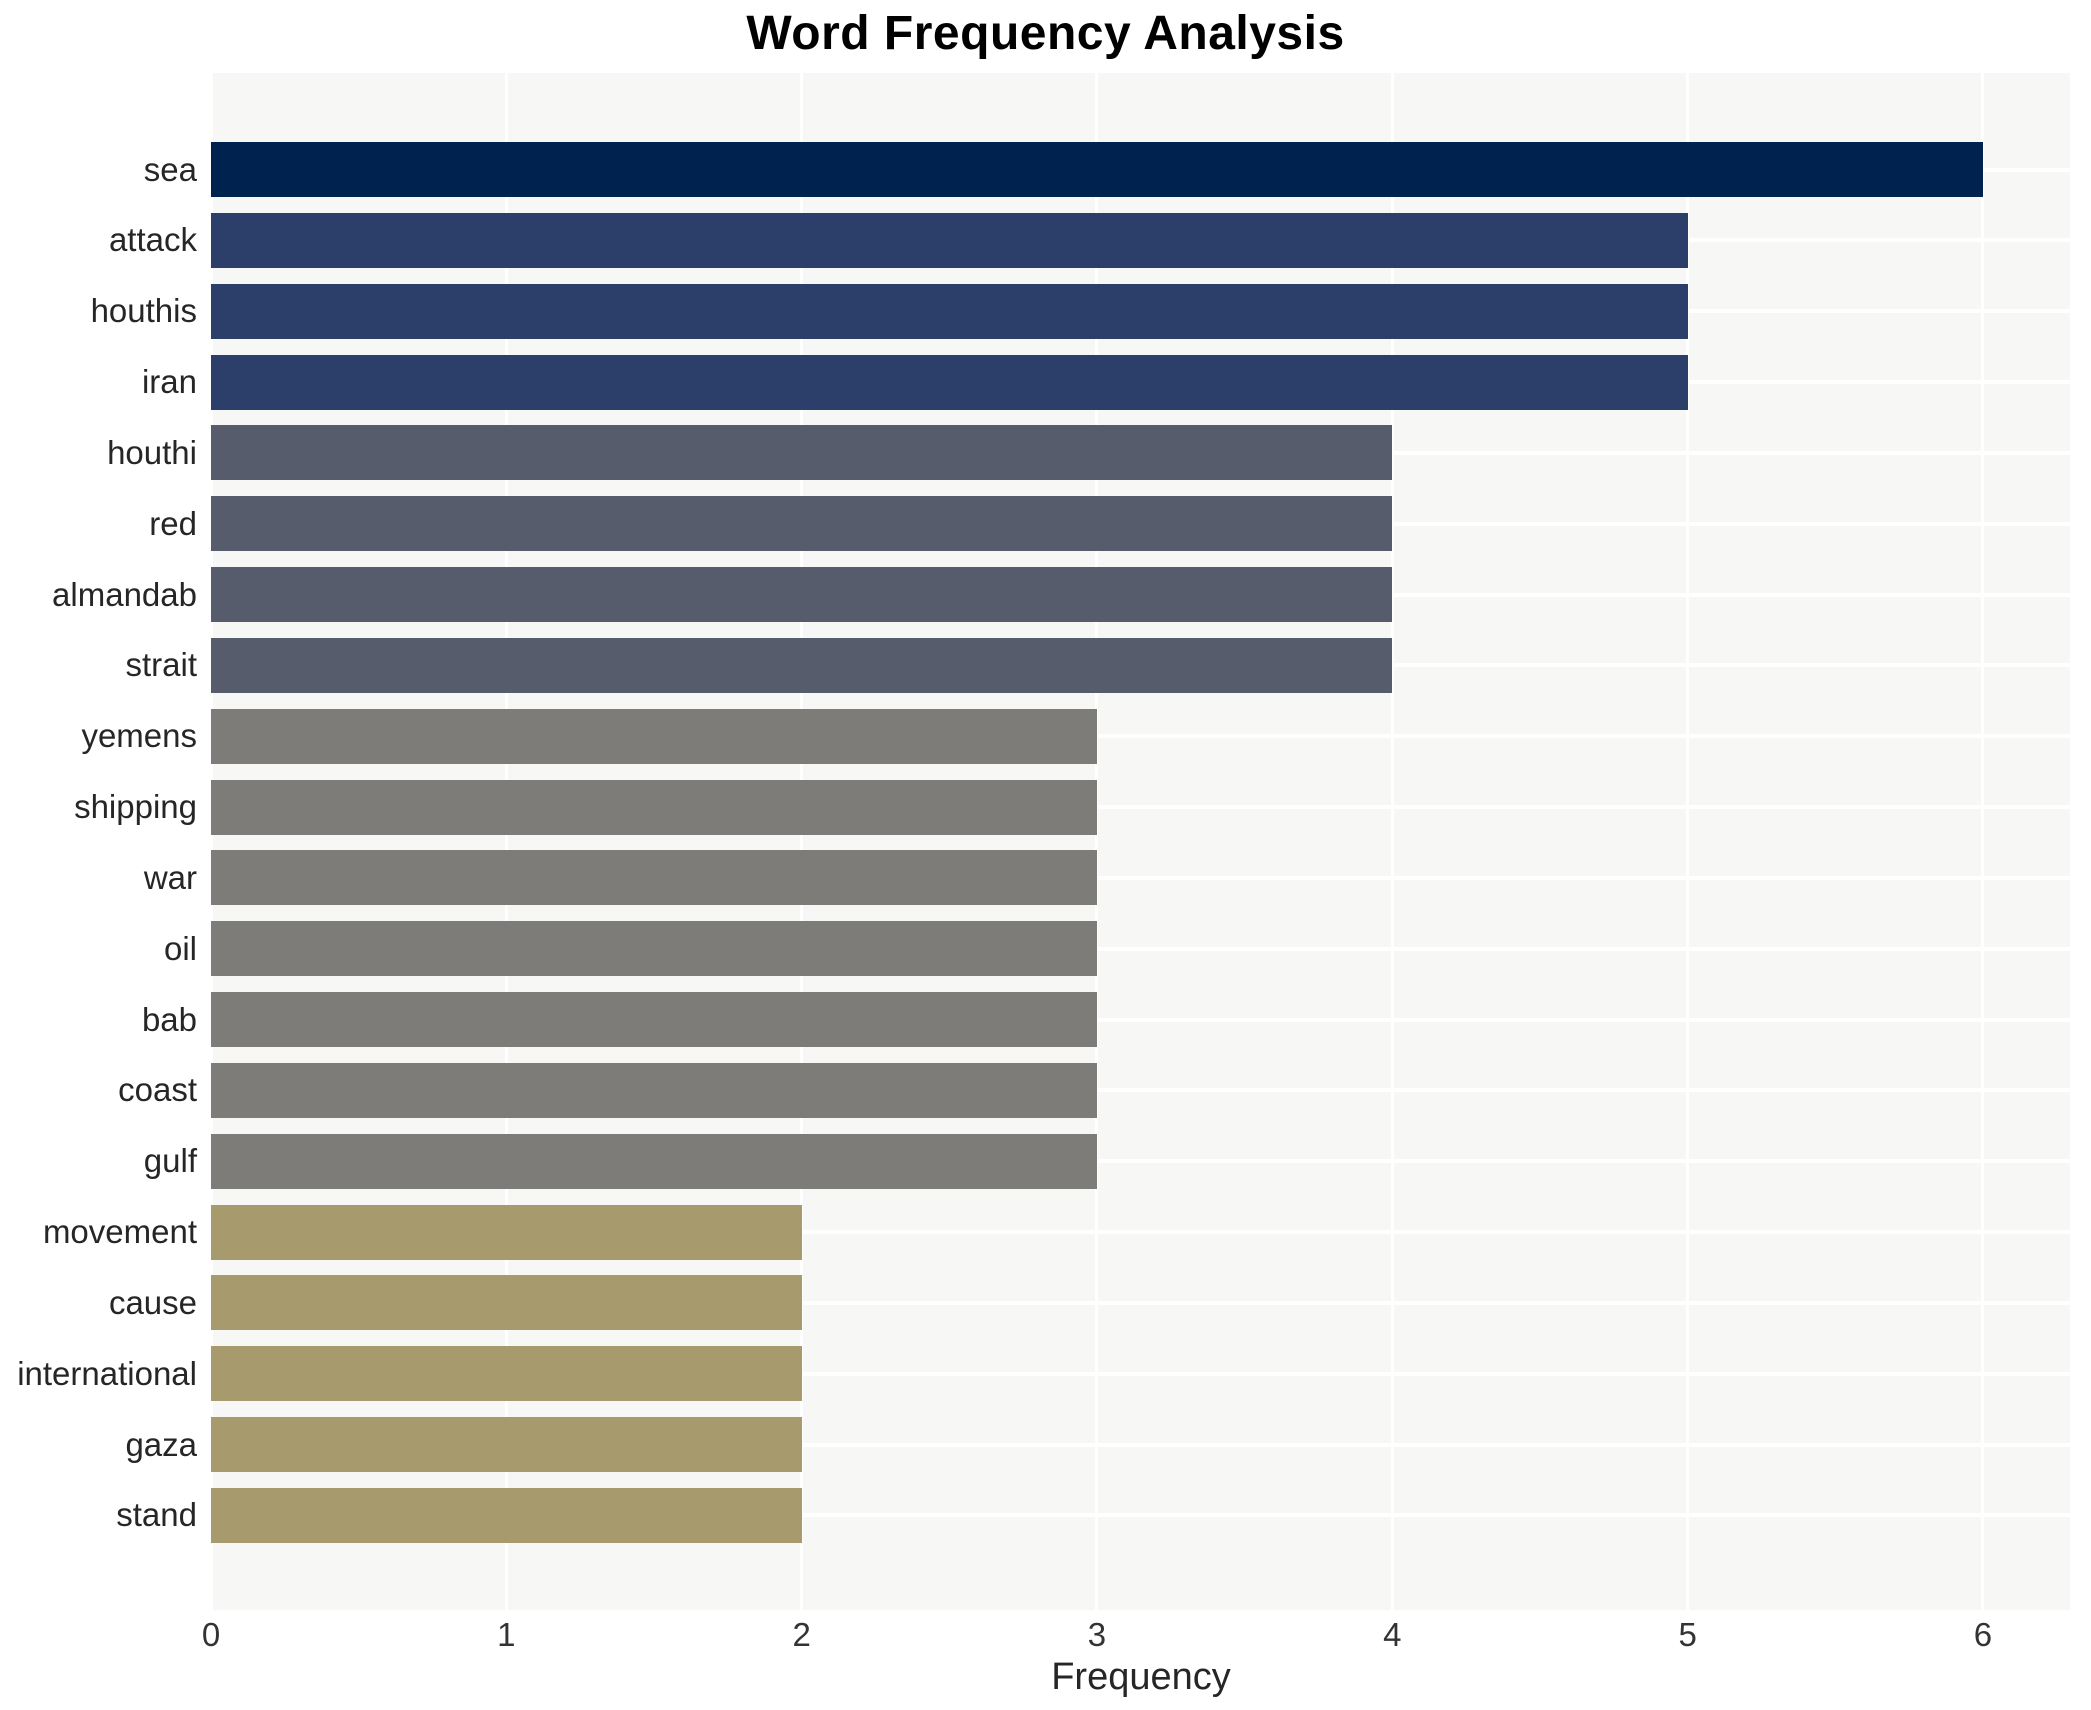  What do you see at coordinates (1140, 807) in the screenshot?
I see `horizontal-gridline-shipping` at bounding box center [1140, 807].